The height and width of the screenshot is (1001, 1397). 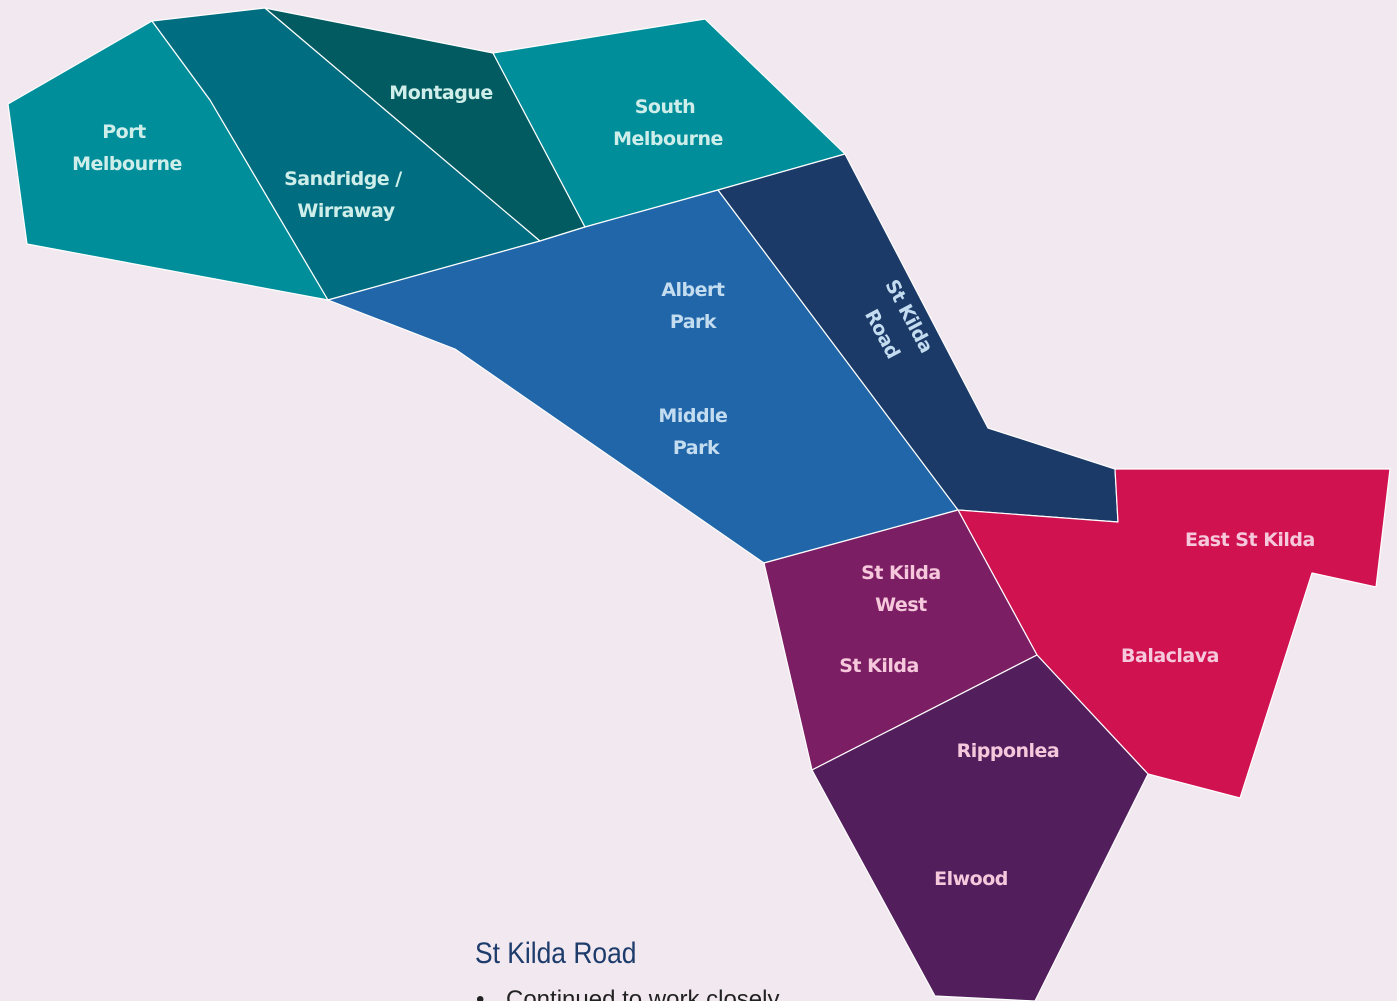 I want to click on bullet-list: Continued to work closely, so click(x=627, y=993).